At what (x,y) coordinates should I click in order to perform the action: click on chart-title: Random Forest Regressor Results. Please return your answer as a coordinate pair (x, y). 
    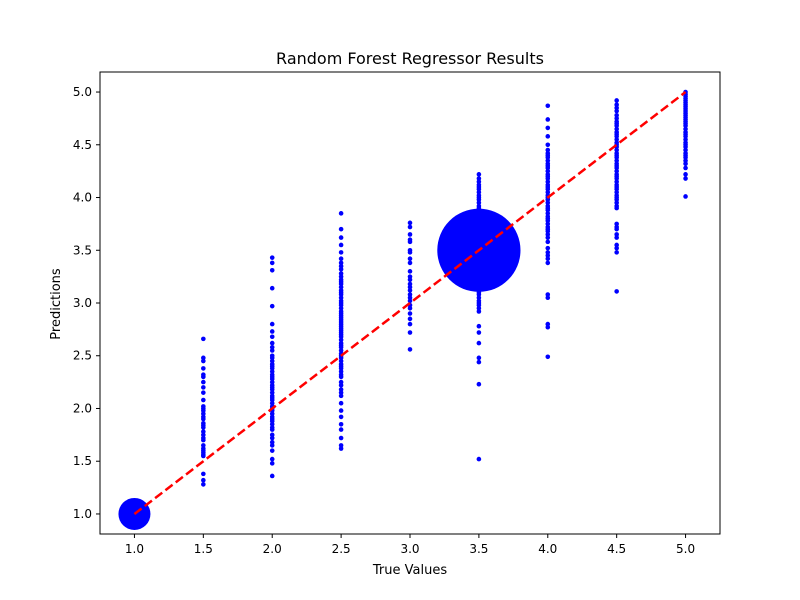
    Looking at the image, I should click on (410, 58).